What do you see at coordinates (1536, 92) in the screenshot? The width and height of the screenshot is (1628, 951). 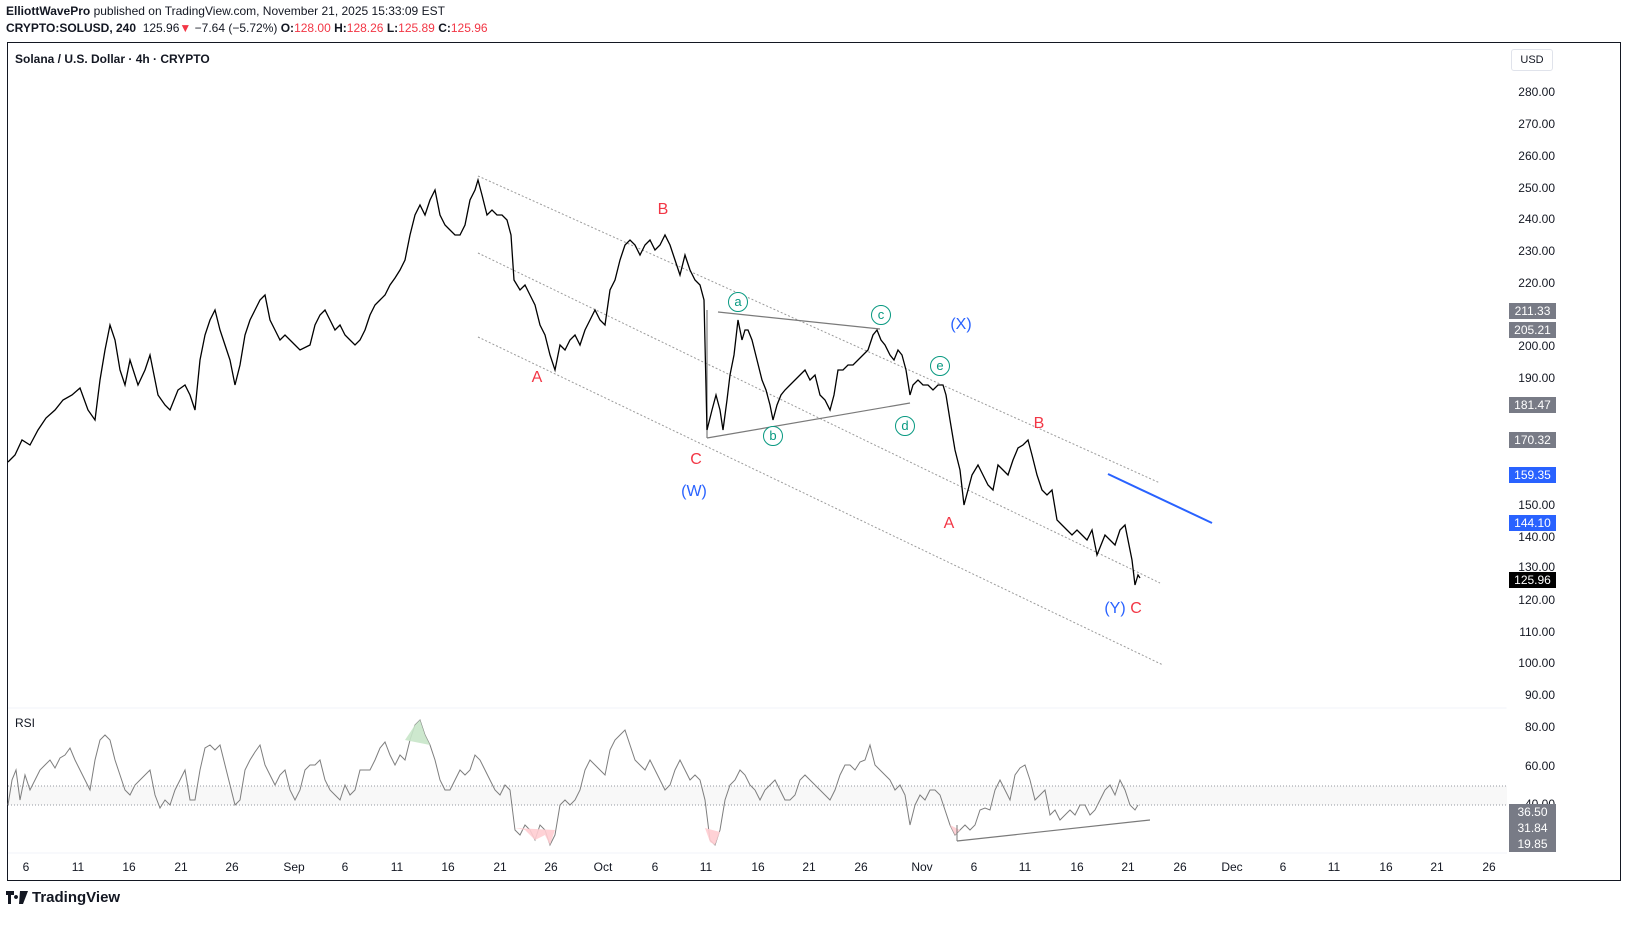 I see `price-tick: 280.00` at bounding box center [1536, 92].